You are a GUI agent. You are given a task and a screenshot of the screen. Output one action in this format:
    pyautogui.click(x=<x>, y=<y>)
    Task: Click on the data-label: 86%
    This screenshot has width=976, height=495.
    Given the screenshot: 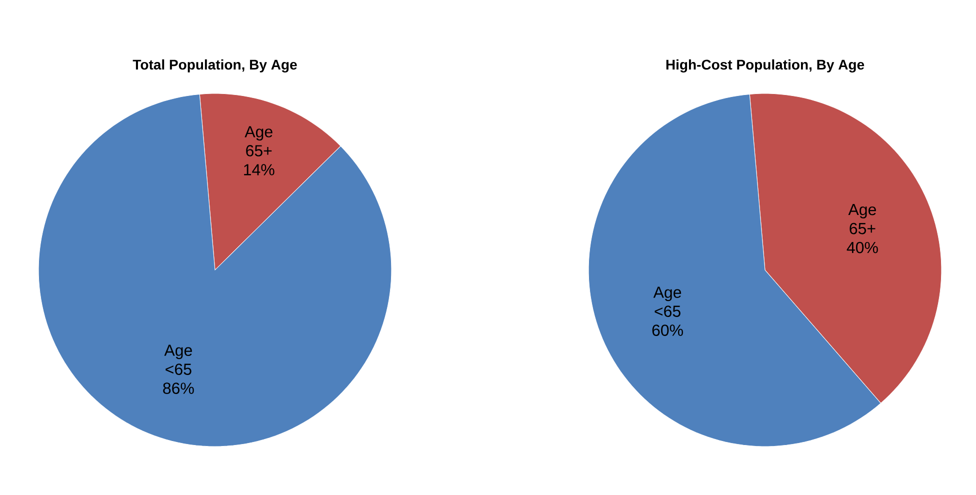 What is the action you would take?
    pyautogui.click(x=178, y=388)
    